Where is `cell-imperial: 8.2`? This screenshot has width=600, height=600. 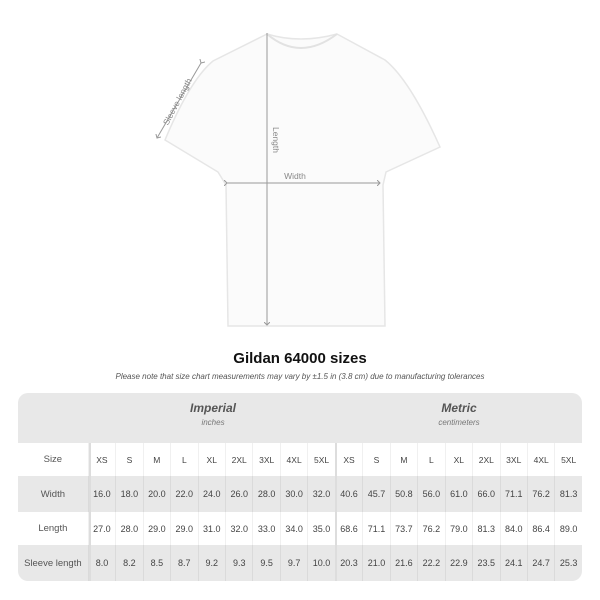 cell-imperial: 8.2 is located at coordinates (128, 563).